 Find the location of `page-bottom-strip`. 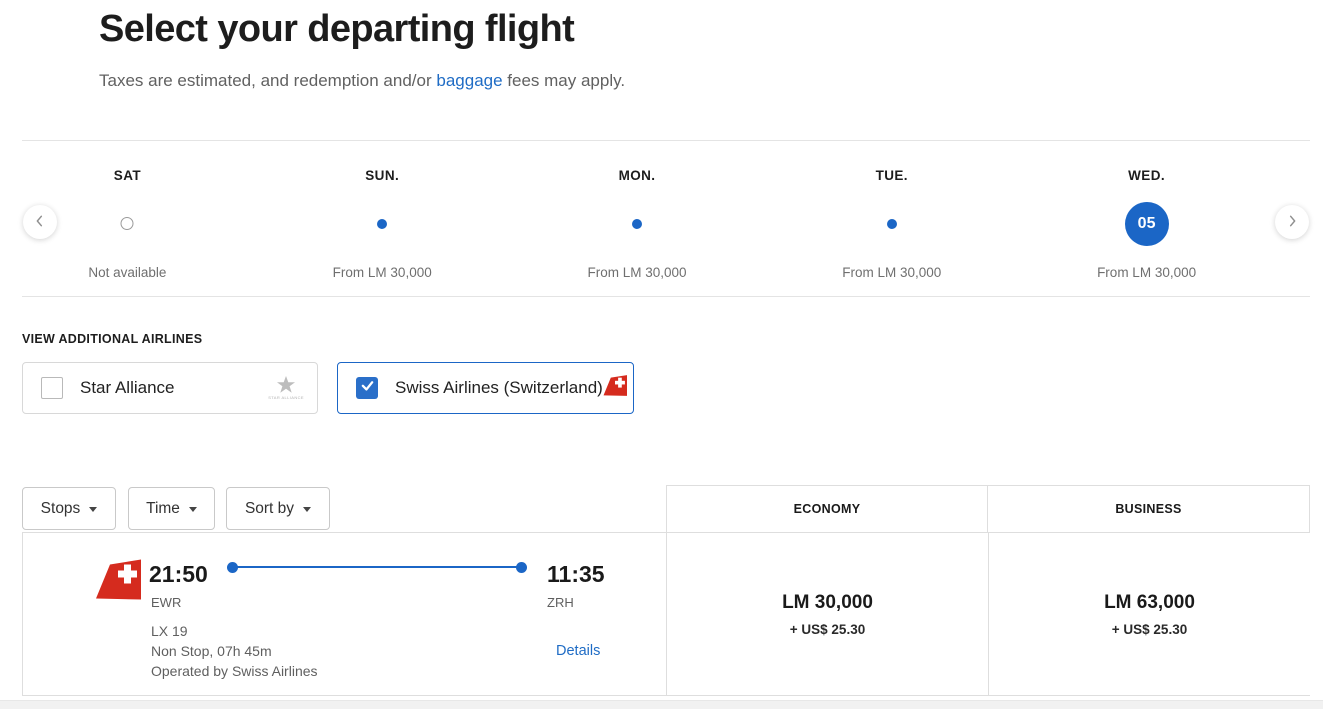

page-bottom-strip is located at coordinates (661, 704).